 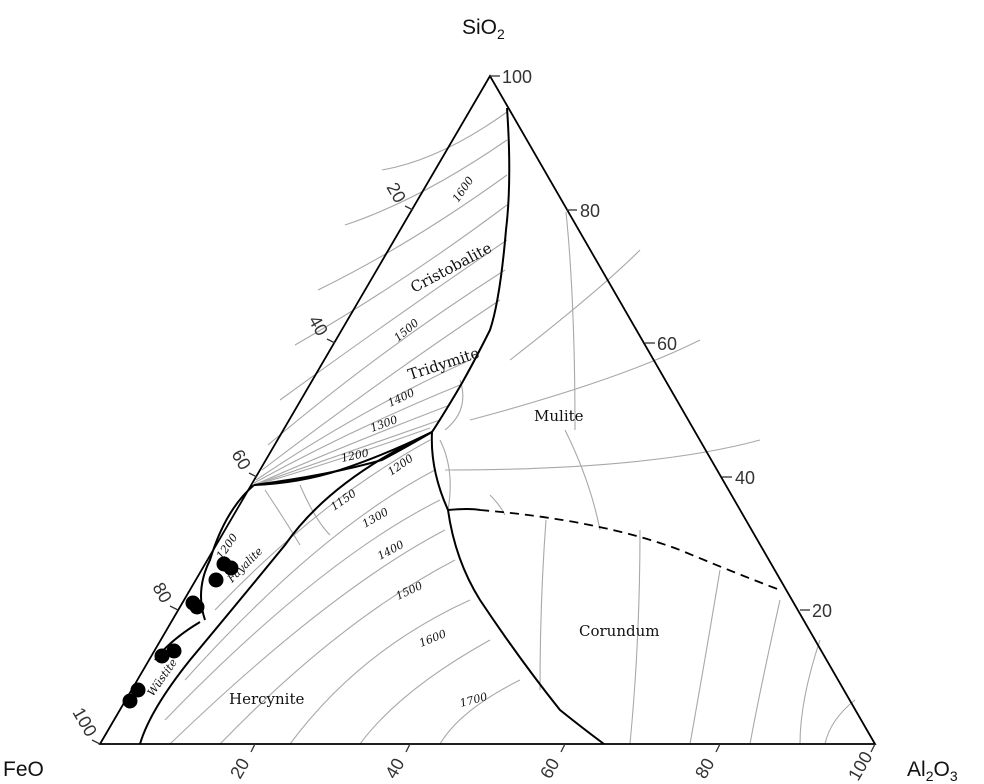 I want to click on tick-label-bottom-60: 60, so click(x=549, y=768).